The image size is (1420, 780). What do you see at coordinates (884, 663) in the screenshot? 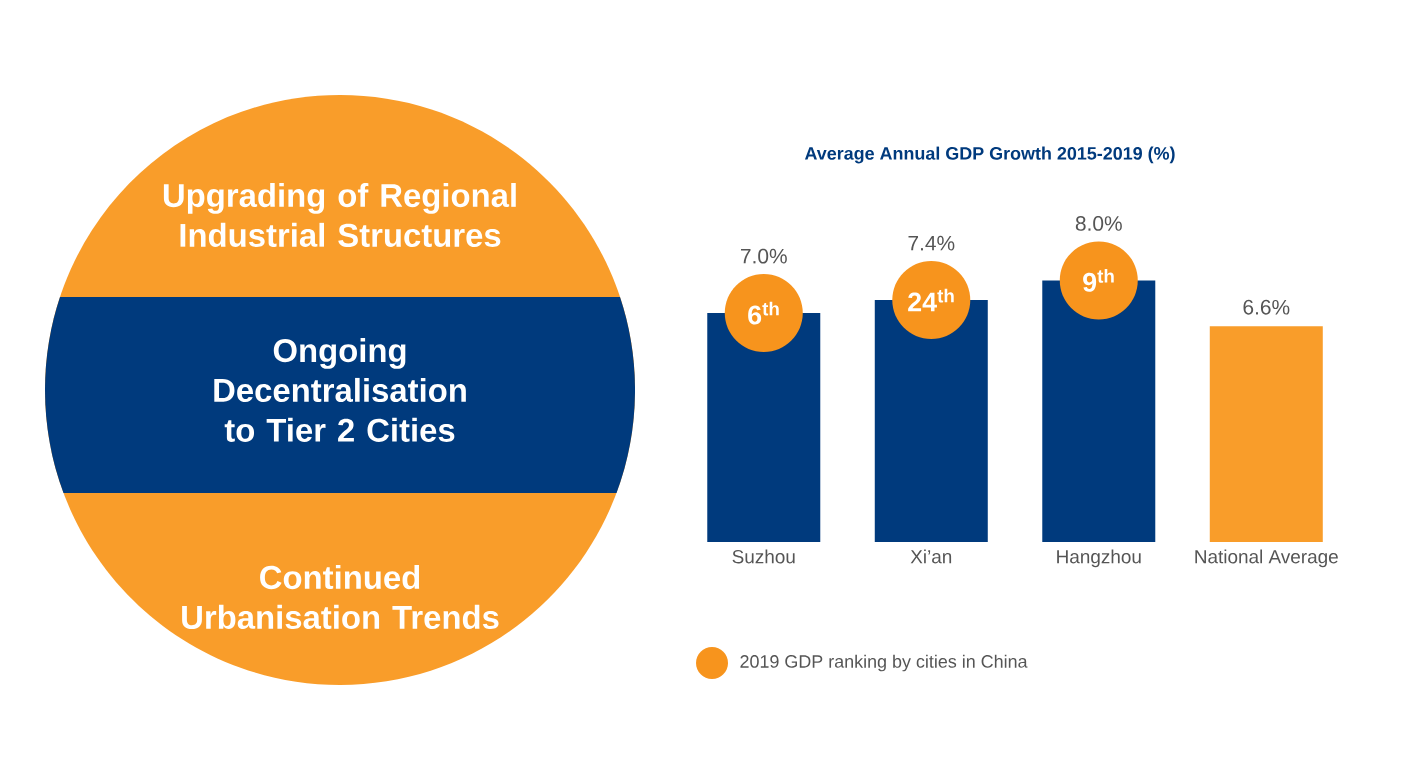
I see `text: 2019 GDP ranking by cities in China` at bounding box center [884, 663].